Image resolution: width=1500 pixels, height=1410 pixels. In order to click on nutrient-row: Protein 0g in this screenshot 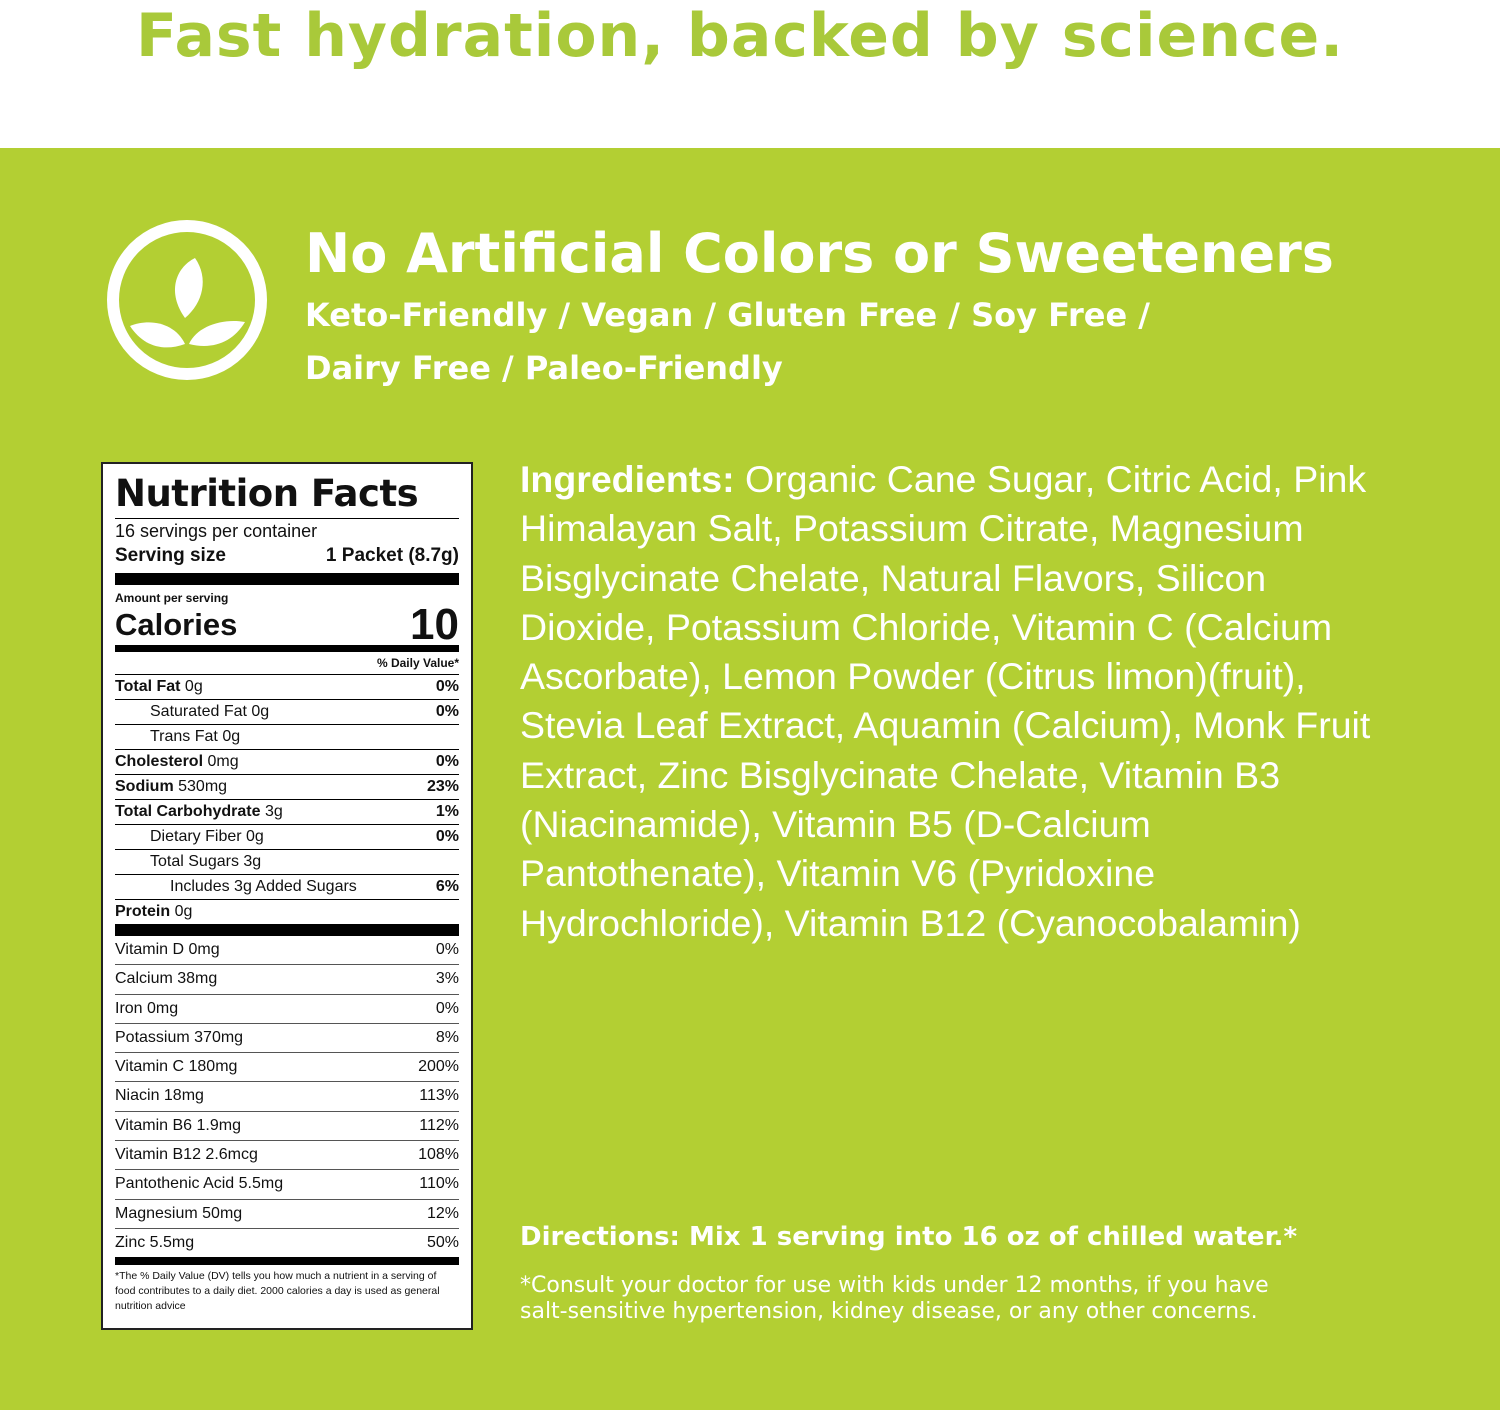, I will do `click(287, 918)`.